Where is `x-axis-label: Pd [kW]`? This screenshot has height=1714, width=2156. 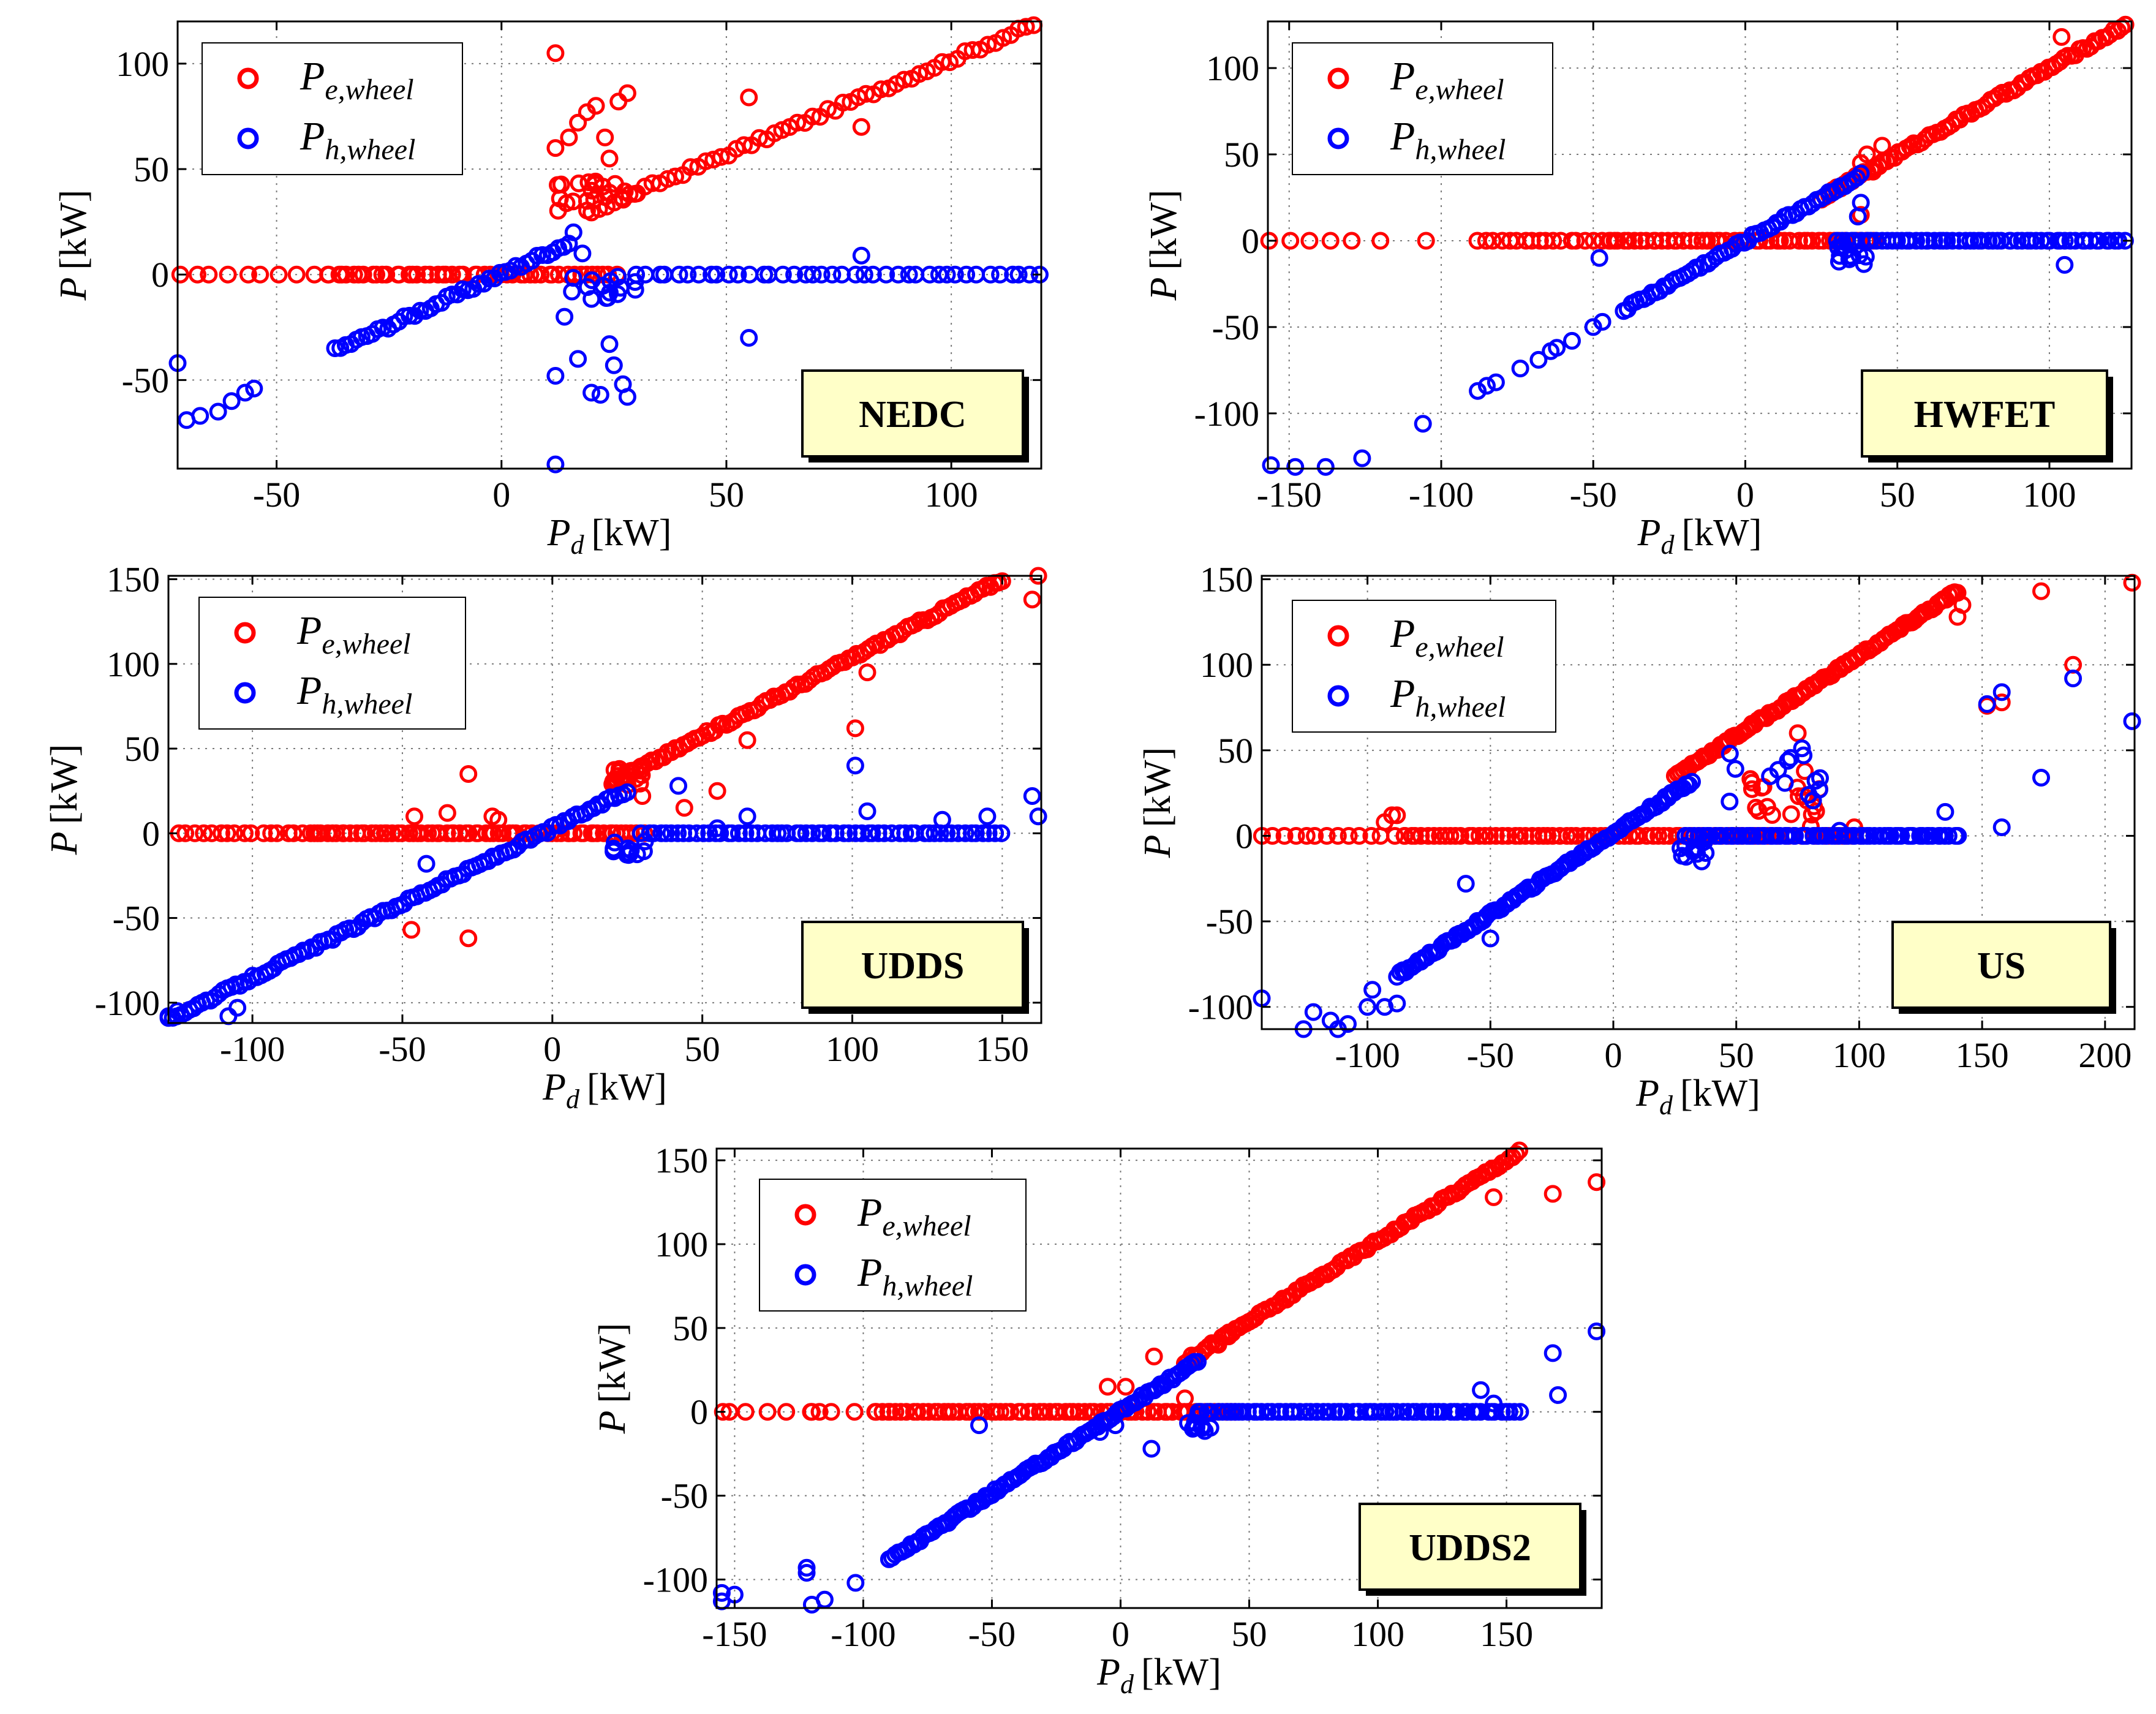
x-axis-label: Pd [kW] is located at coordinates (1699, 536).